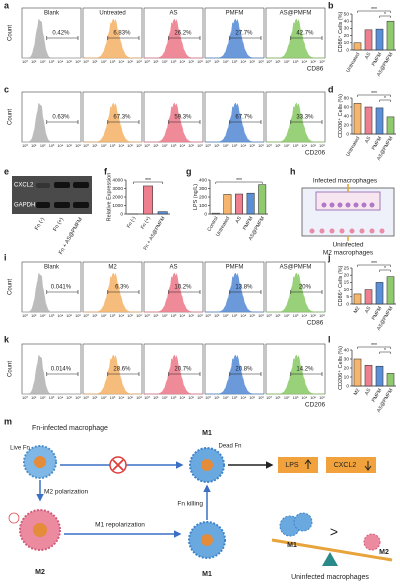  What do you see at coordinates (347, 21) in the screenshot?
I see `y-tick-label: 40` at bounding box center [347, 21].